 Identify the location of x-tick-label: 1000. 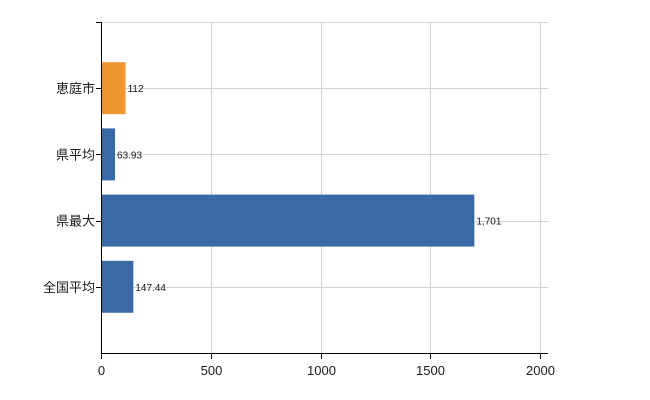
(321, 370).